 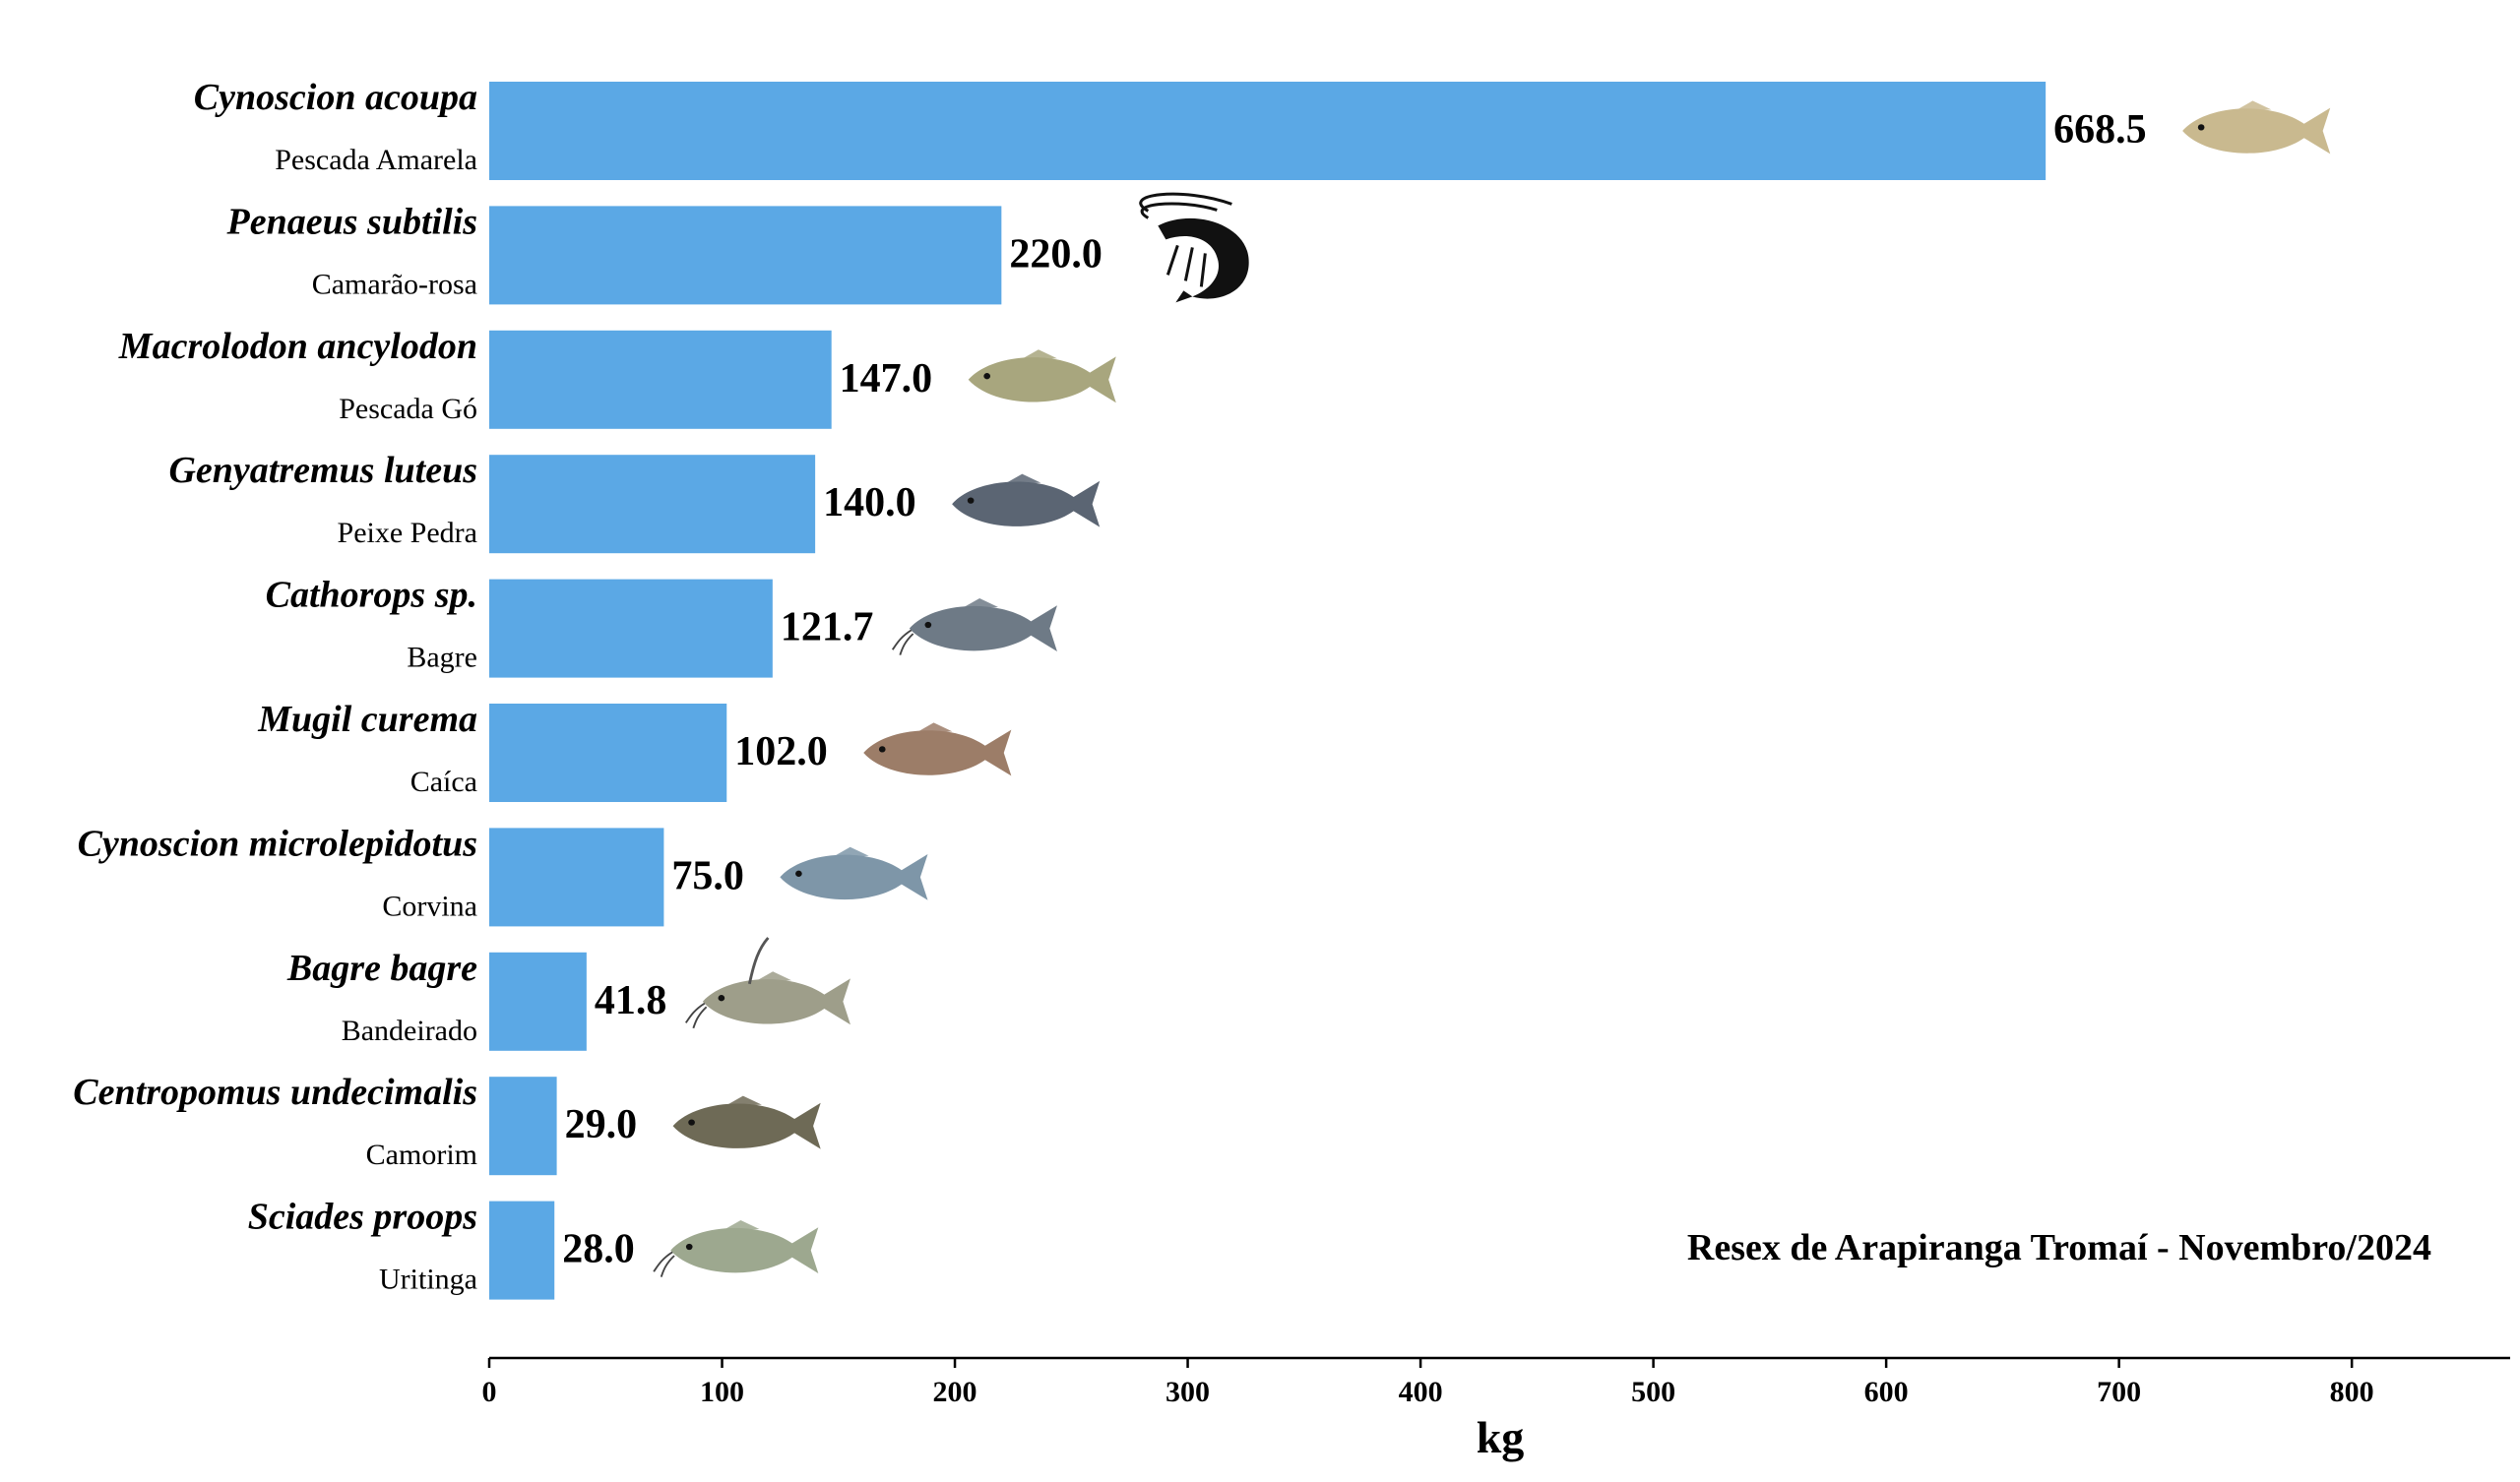 I want to click on yellow-croaker-fish-icon, so click(x=2256, y=127).